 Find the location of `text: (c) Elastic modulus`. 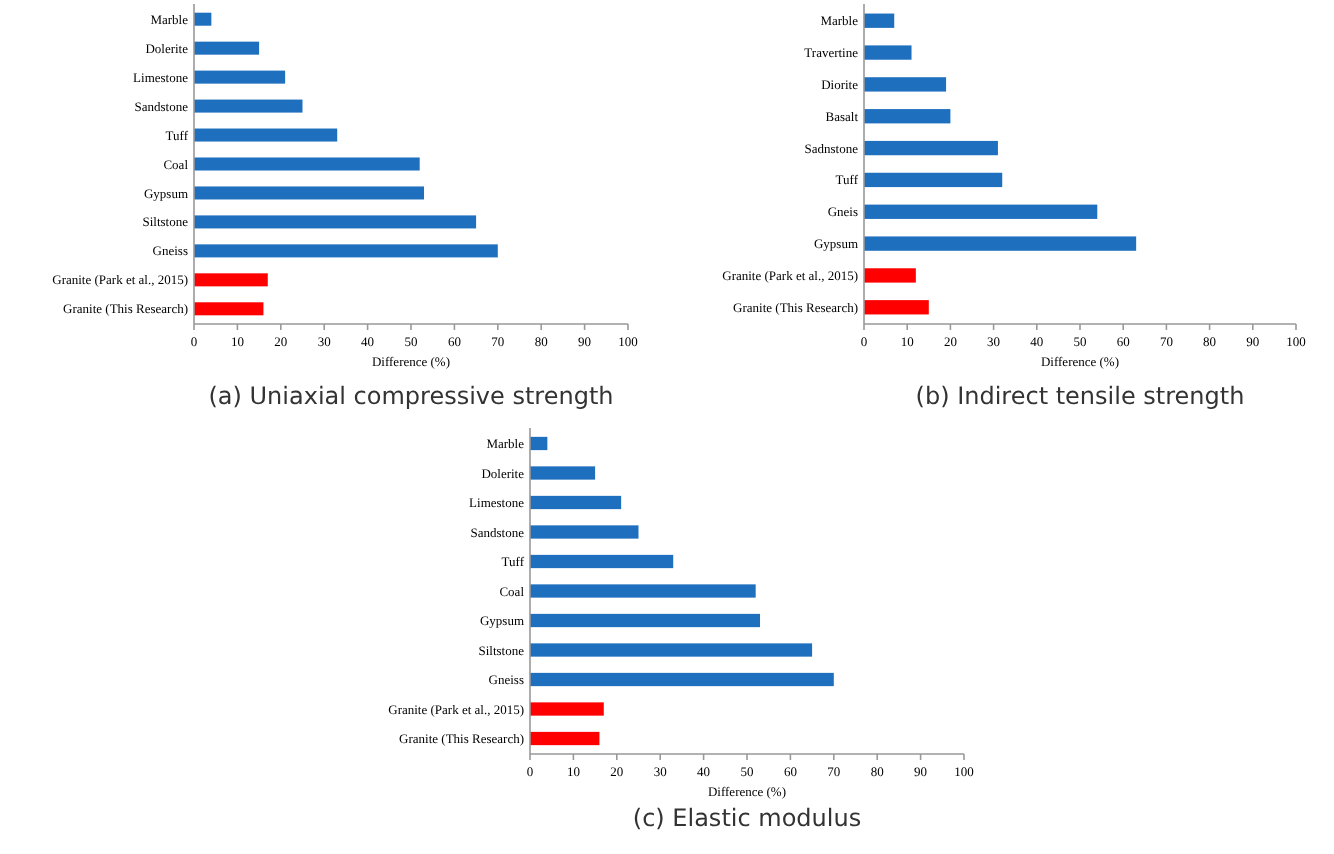

text: (c) Elastic modulus is located at coordinates (747, 818).